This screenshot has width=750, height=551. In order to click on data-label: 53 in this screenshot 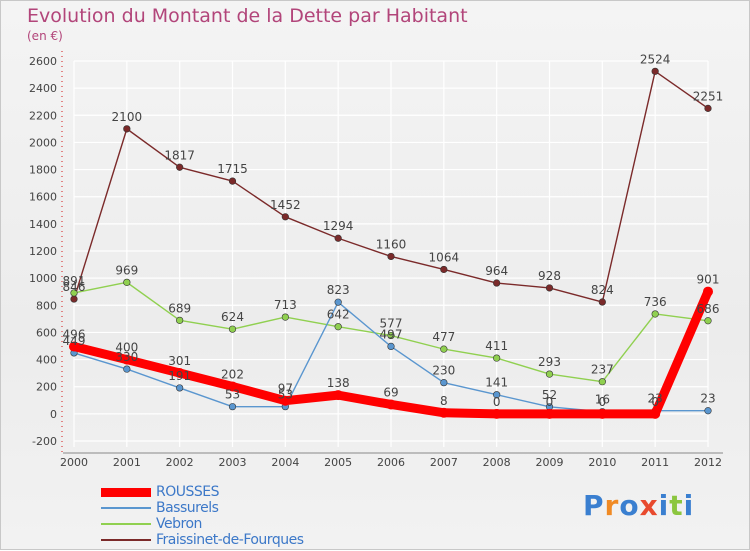, I will do `click(285, 395)`.